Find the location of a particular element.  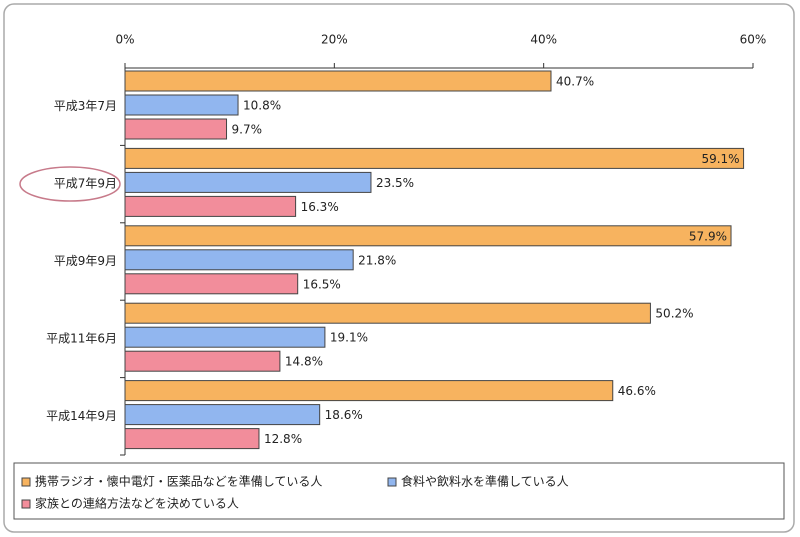

value-label: 19.1% is located at coordinates (349, 338).